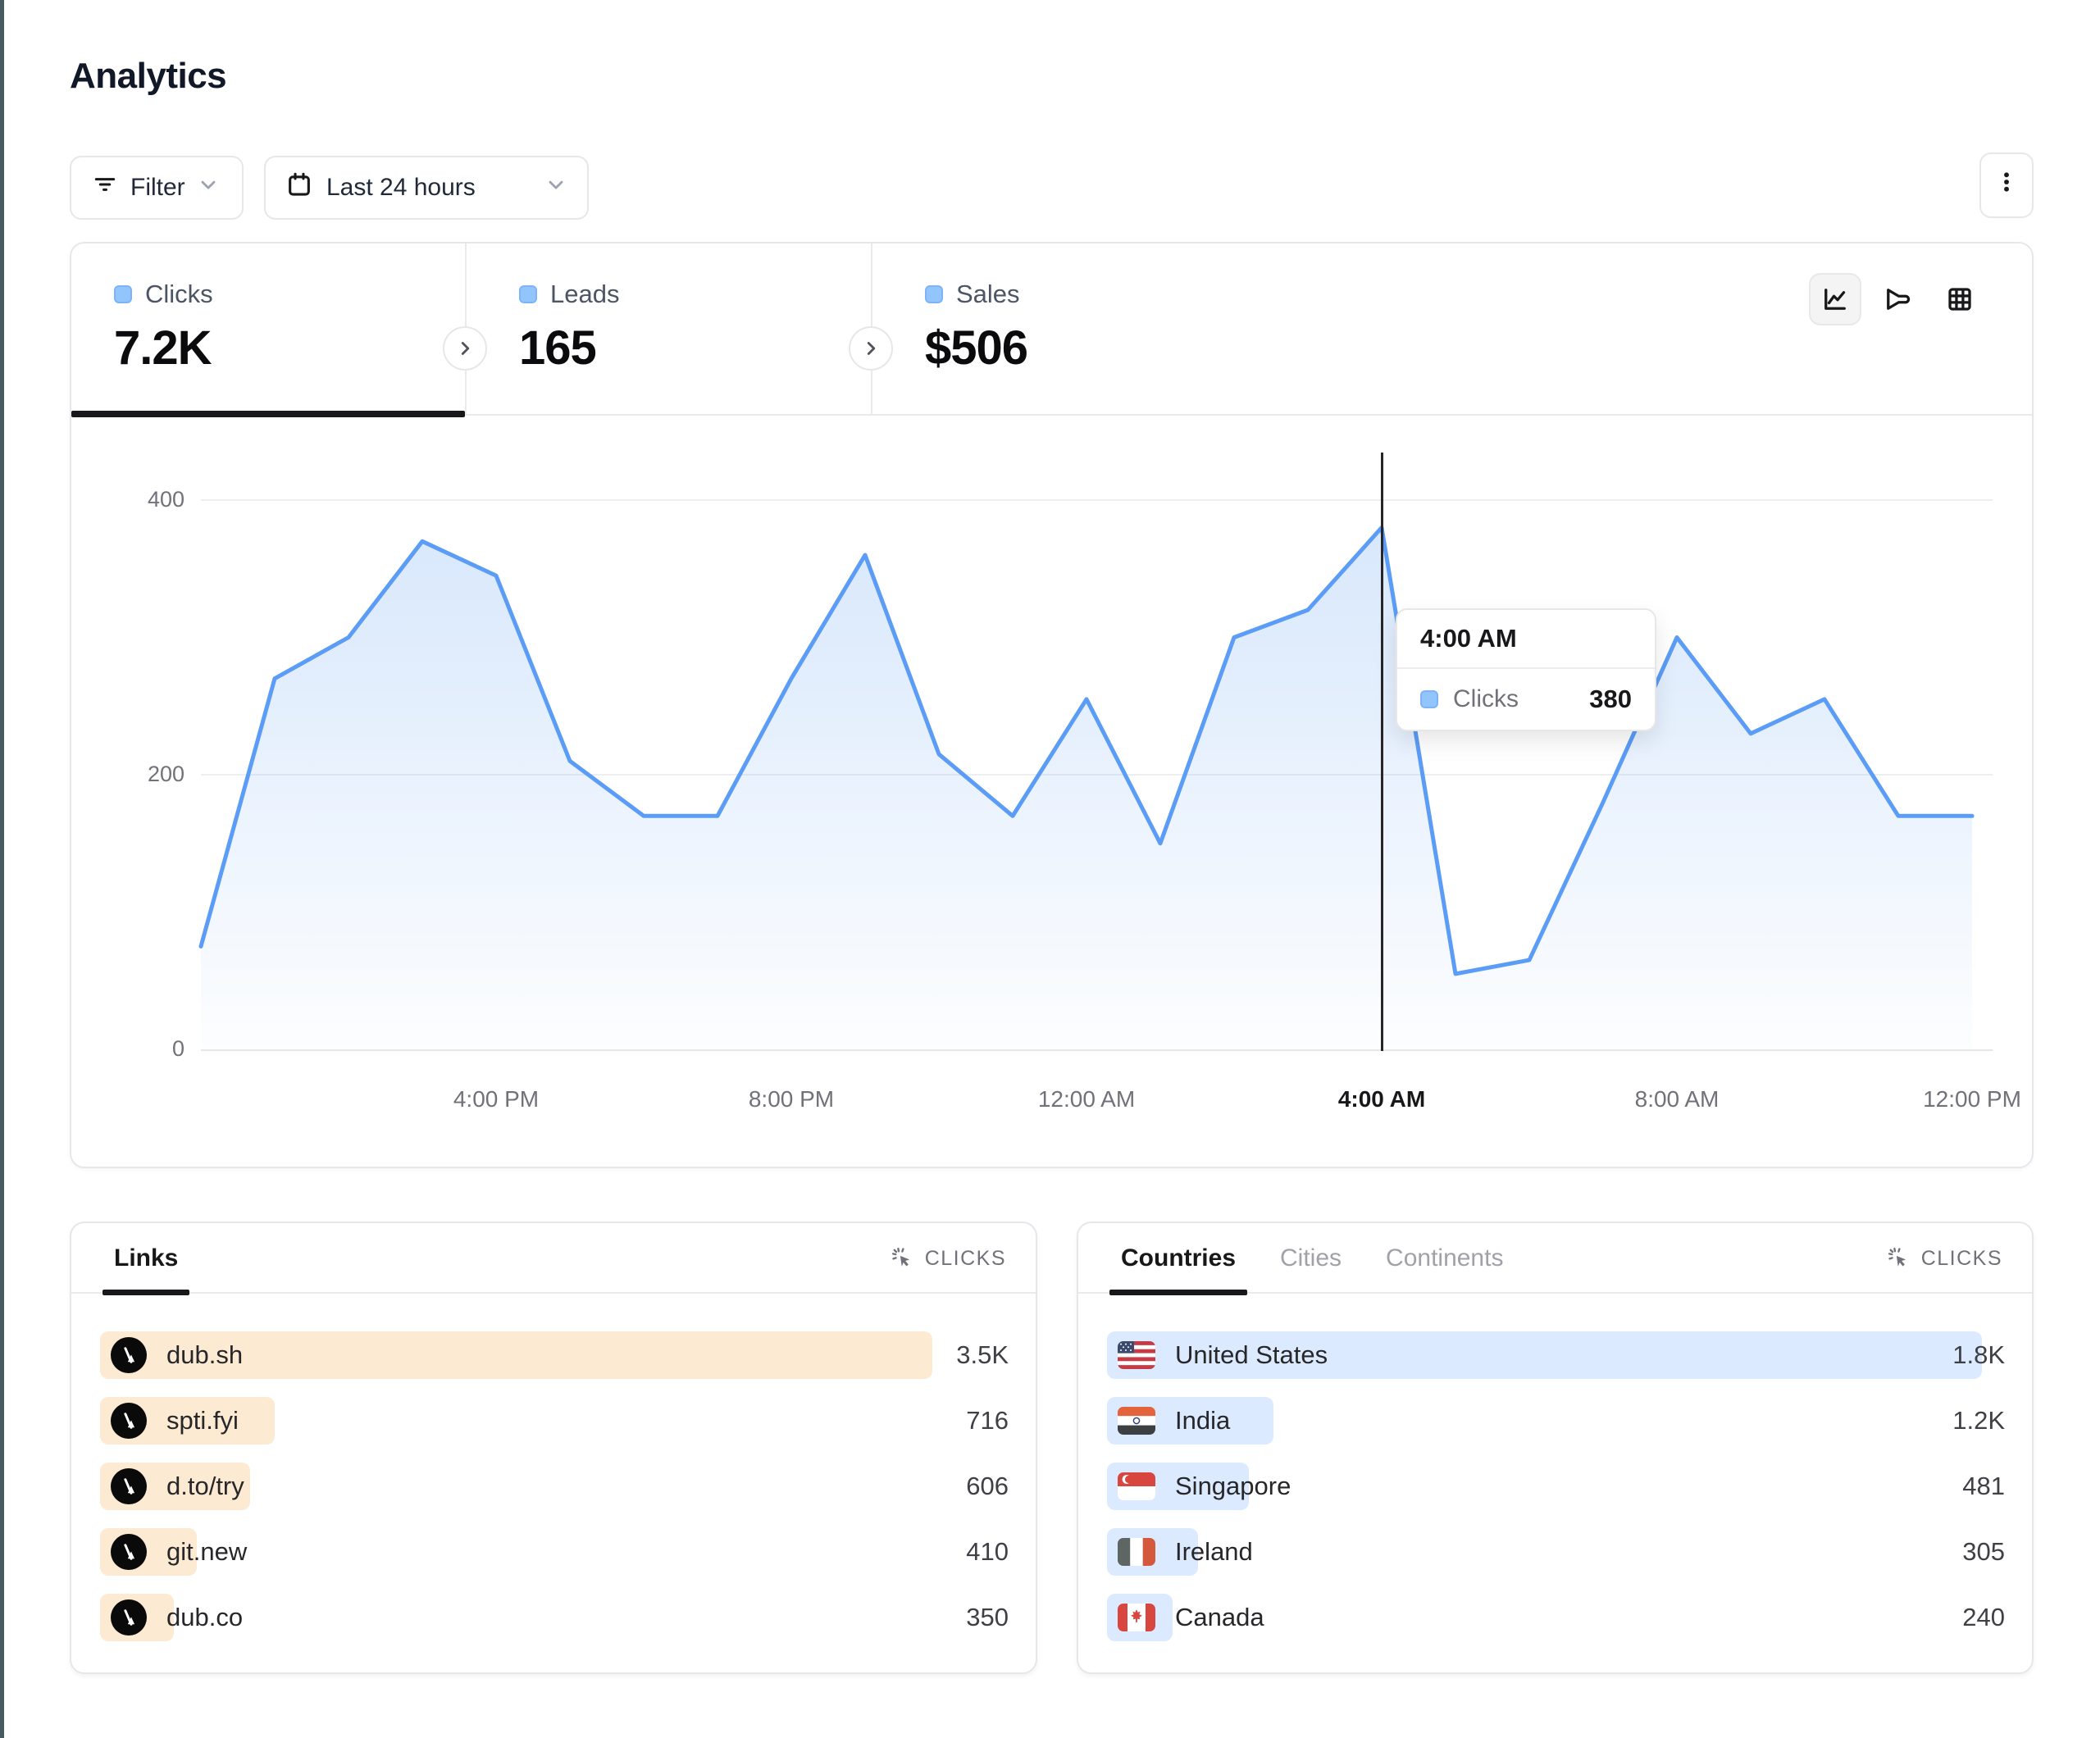 This screenshot has width=2100, height=1738. Describe the element at coordinates (1214, 1551) in the screenshot. I see `row-label: Ireland` at that location.